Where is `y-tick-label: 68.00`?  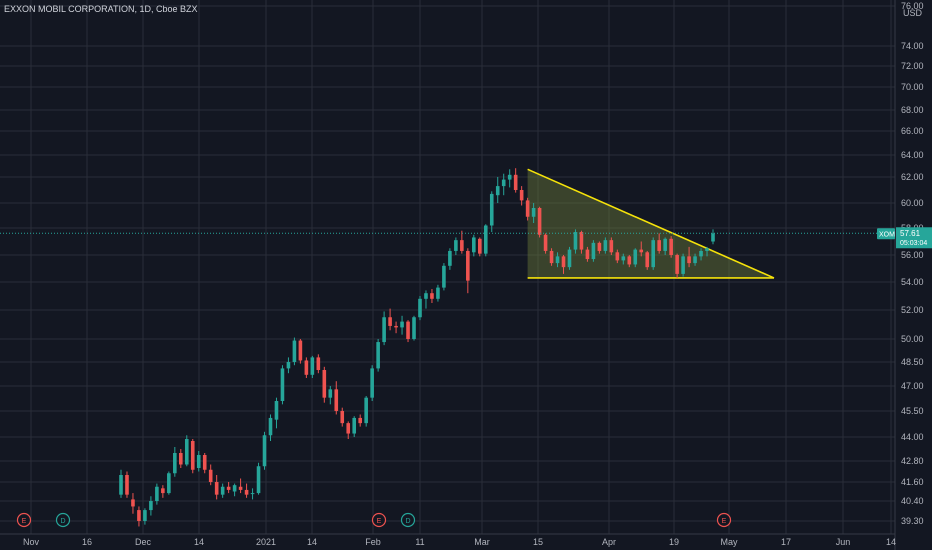 y-tick-label: 68.00 is located at coordinates (912, 110).